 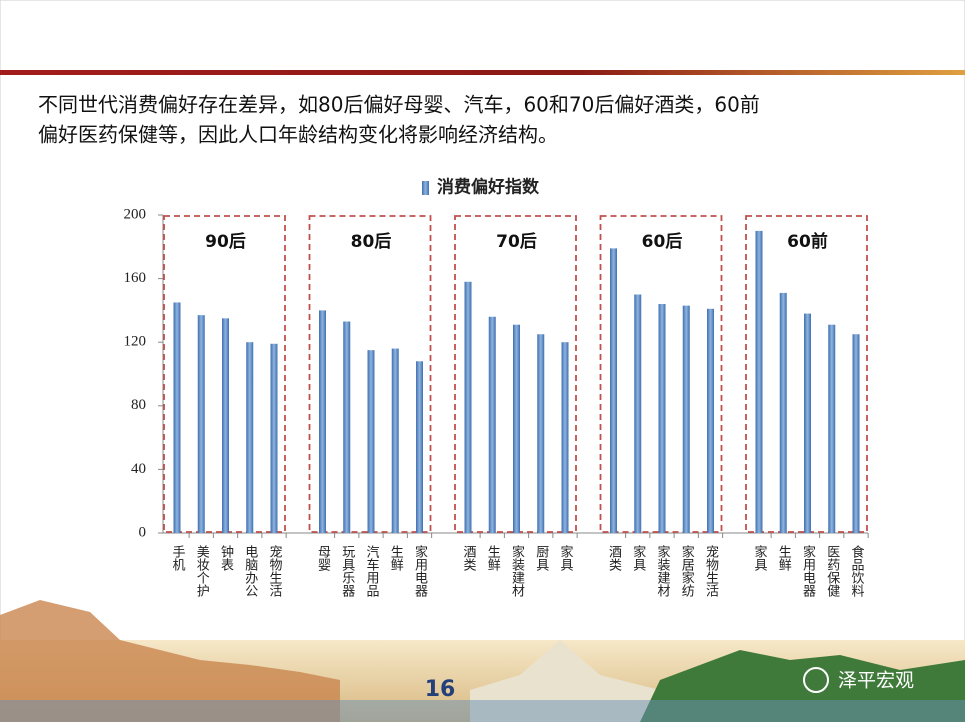 What do you see at coordinates (250, 571) in the screenshot?
I see `x-tick-label: 电脑办公` at bounding box center [250, 571].